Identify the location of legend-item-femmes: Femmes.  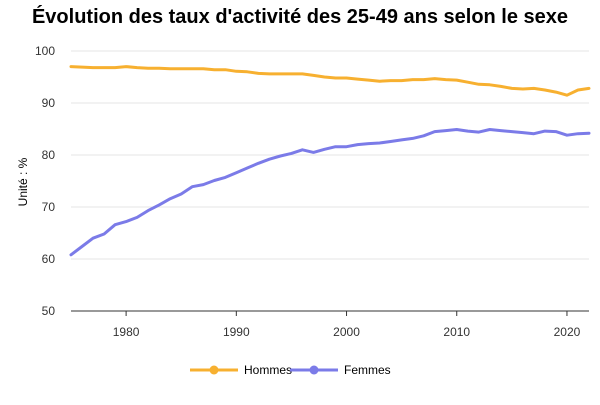
(340, 370).